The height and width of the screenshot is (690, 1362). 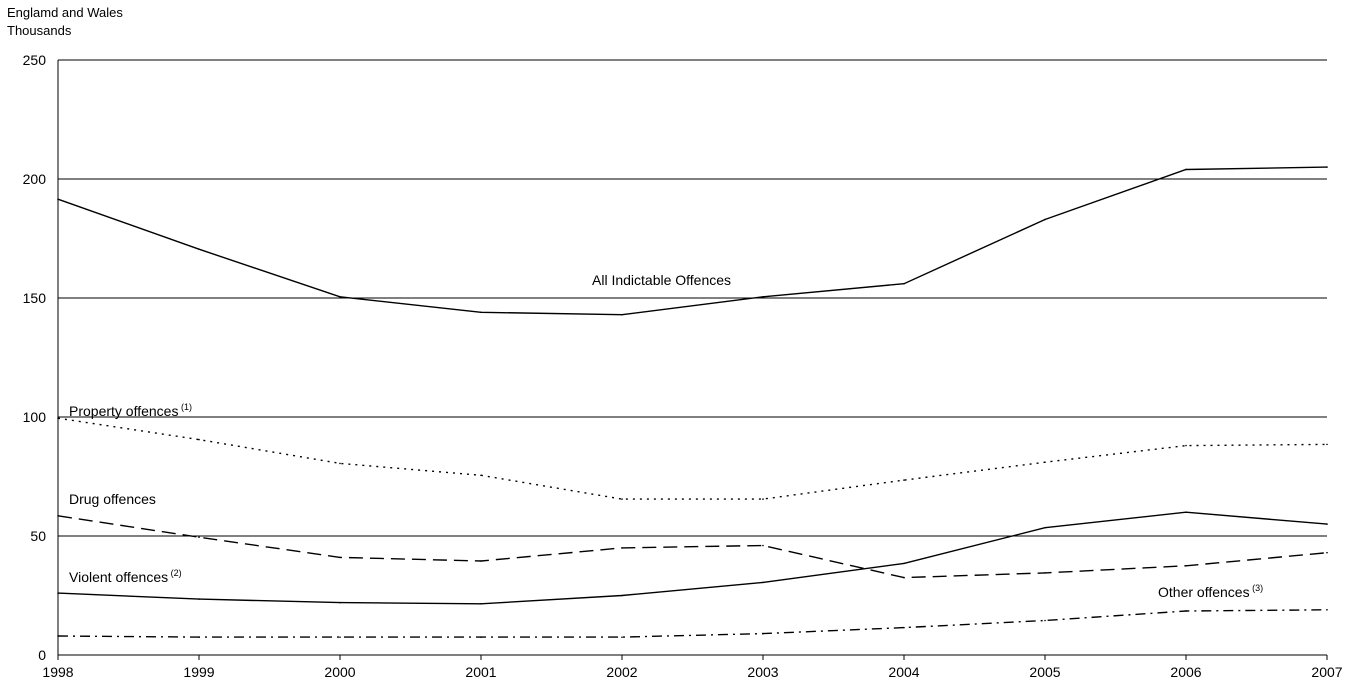 What do you see at coordinates (339, 672) in the screenshot?
I see `x-tick-label: 2000` at bounding box center [339, 672].